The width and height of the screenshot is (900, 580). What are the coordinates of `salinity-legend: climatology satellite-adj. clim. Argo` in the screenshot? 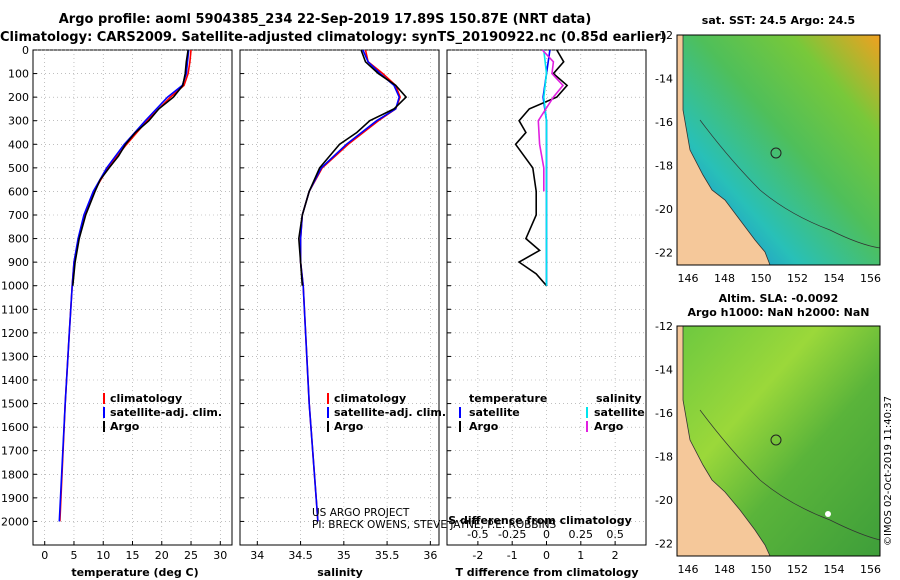 It's located at (386, 412).